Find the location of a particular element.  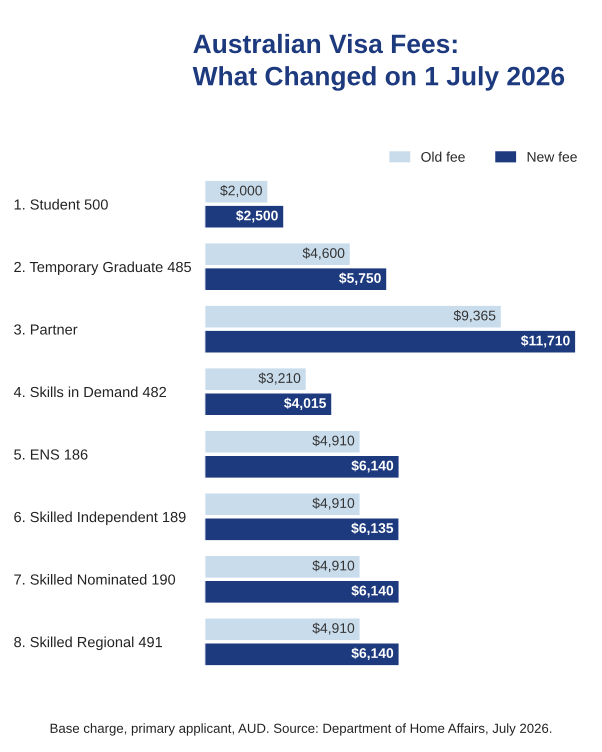

data-label: $6,135 is located at coordinates (372, 529).